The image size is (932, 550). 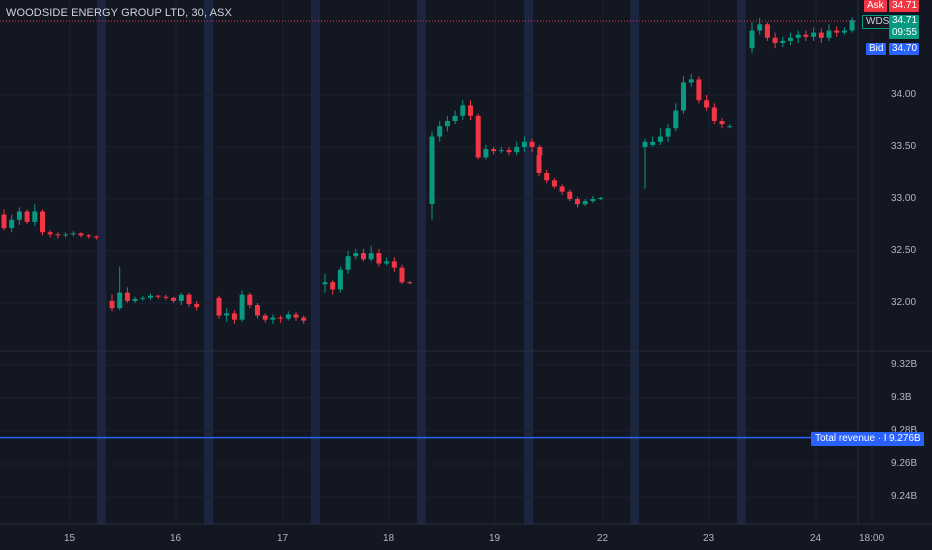 I want to click on chart-title: WOODSIDE ENERGY GROUP LTD, 30, ASX, so click(x=119, y=13).